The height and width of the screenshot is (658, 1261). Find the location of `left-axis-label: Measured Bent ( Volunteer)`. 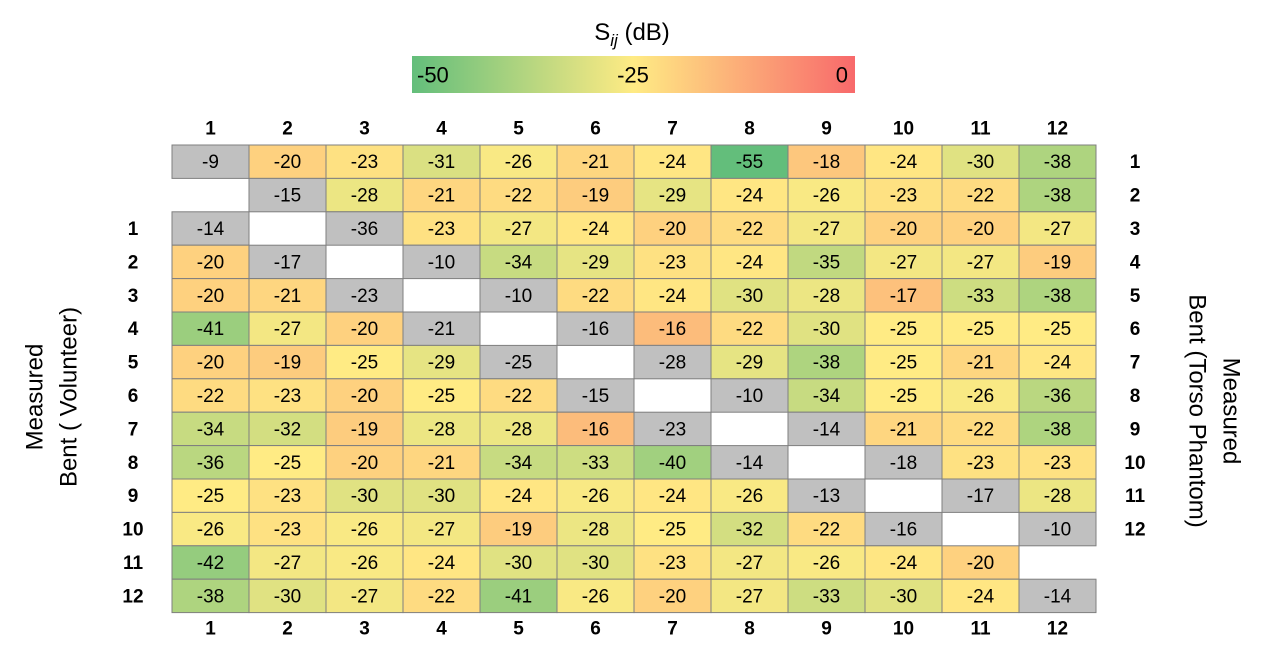

left-axis-label: Measured Bent ( Volunteer) is located at coordinates (52, 397).